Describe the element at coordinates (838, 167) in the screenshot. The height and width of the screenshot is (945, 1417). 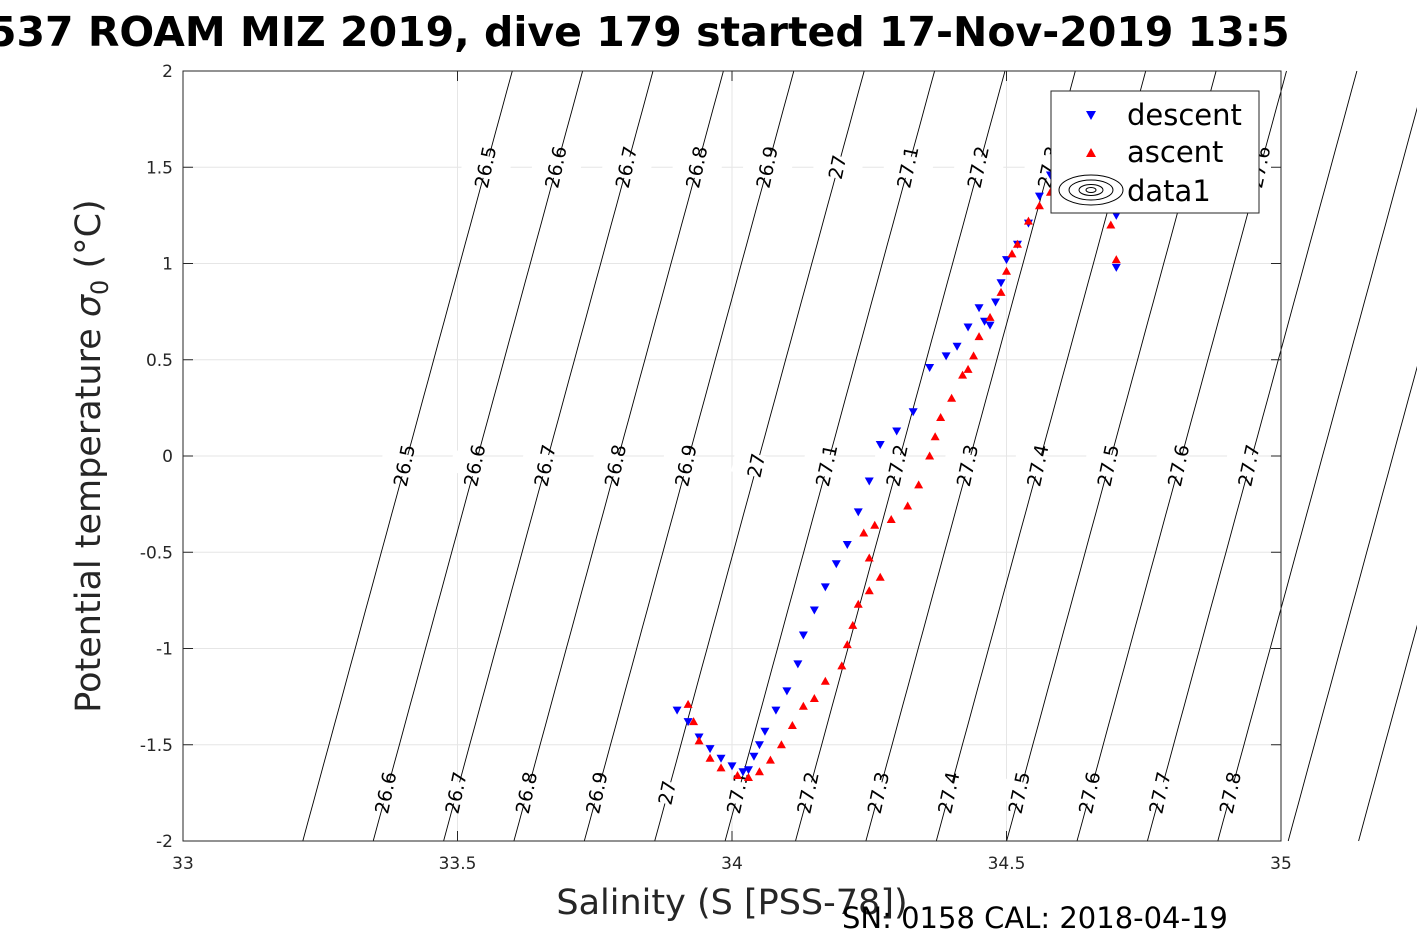
I see `contour-label-top: 27` at that location.